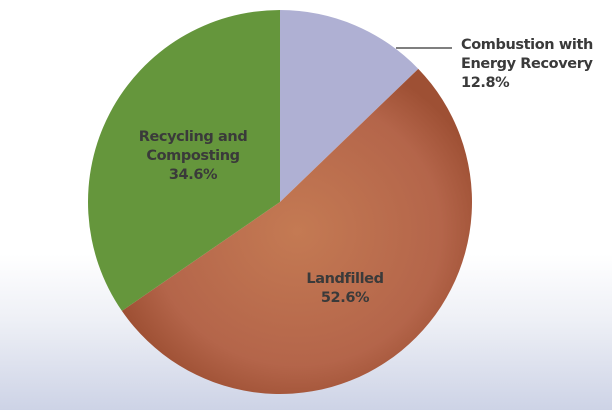  Describe the element at coordinates (527, 45) in the screenshot. I see `label-combustion-line1: Combustion with` at that location.